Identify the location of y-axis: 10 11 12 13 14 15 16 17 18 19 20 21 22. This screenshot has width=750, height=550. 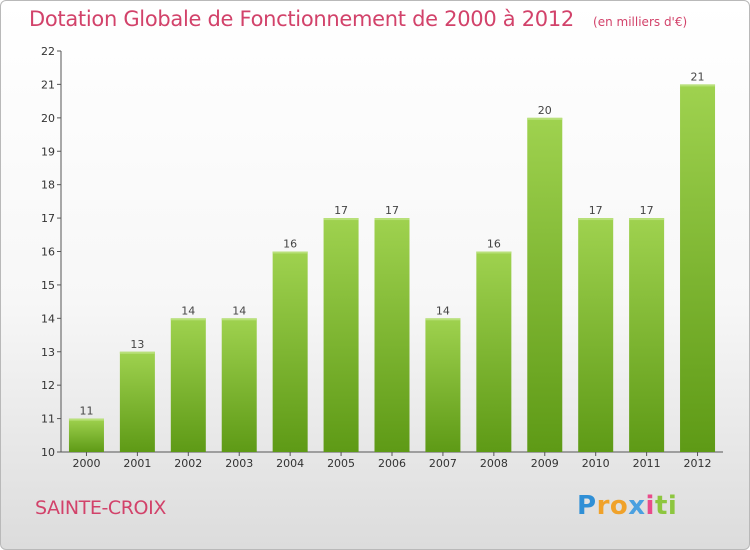
(51, 252).